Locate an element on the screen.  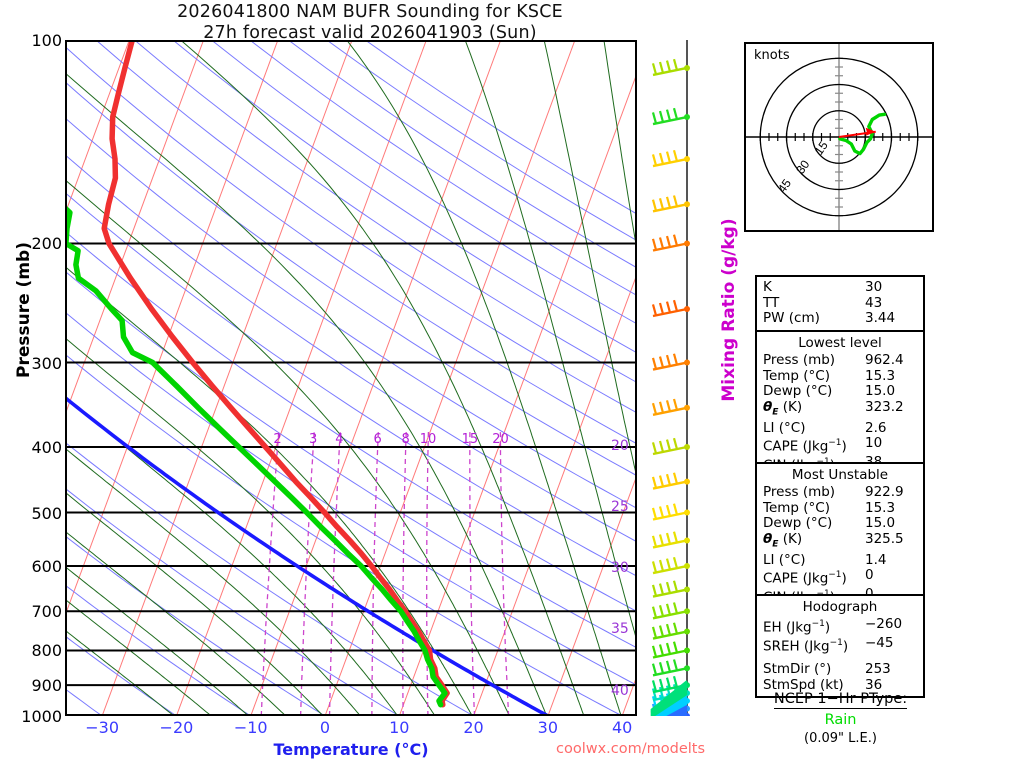
mixing-ratio-axis-label: Mixing Ratio (g/kg) is located at coordinates (729, 310).